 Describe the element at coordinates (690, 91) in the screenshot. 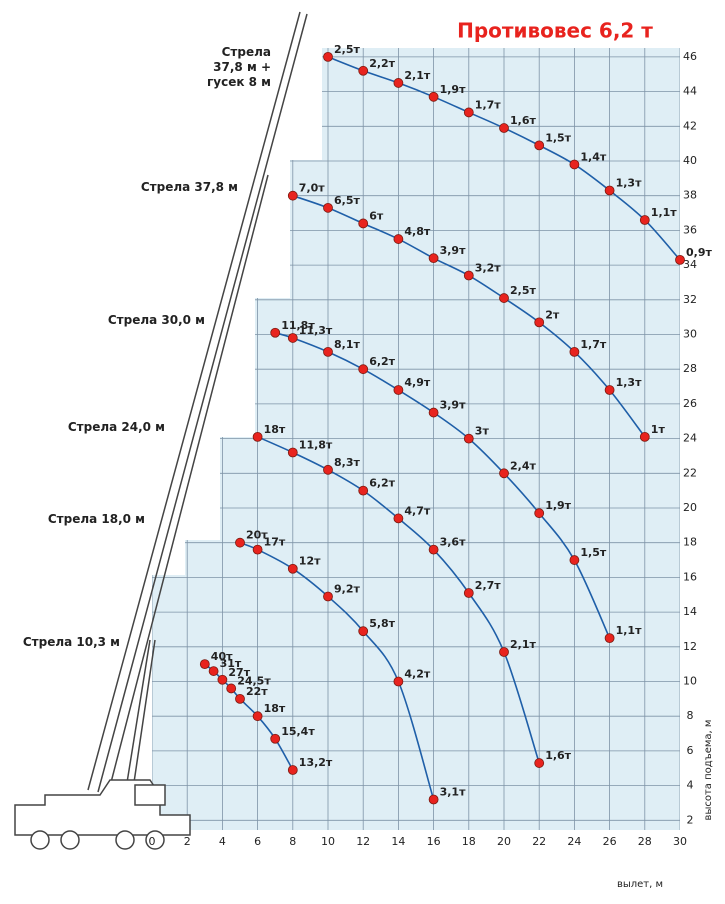

I see `y-tick-label: 44` at that location.